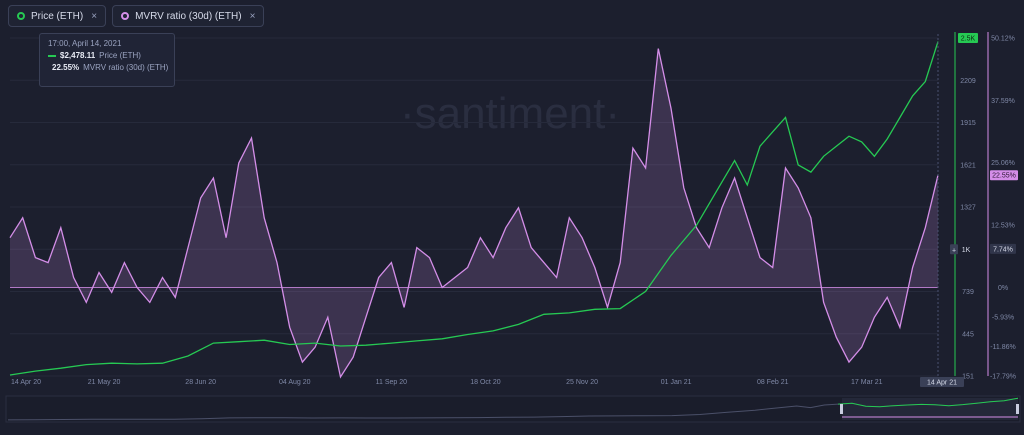  Describe the element at coordinates (1003, 347) in the screenshot. I see `mvrv-tick-label: -11.86%` at that location.